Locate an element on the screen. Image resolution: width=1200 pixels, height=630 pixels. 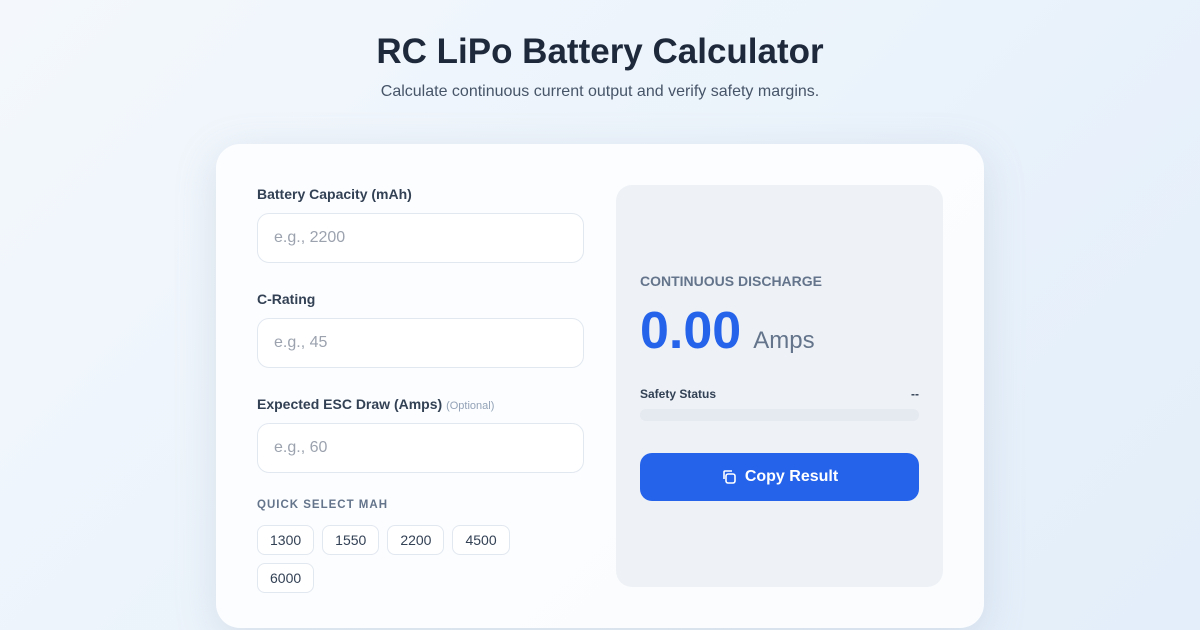
safety-status-row: Safety Status -- is located at coordinates (779, 394).